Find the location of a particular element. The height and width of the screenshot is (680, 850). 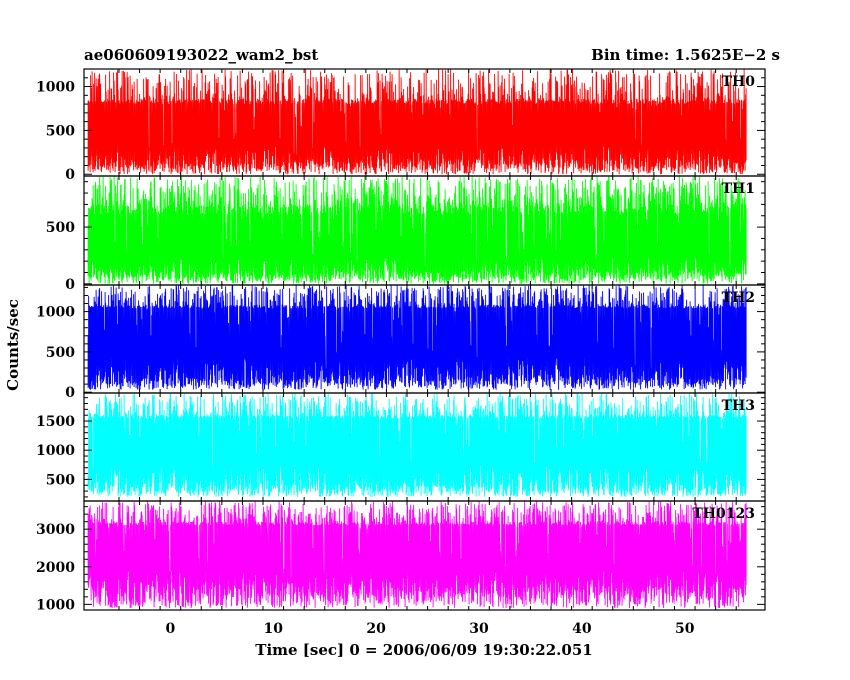

series-th0123-trace is located at coordinates (417, 555).